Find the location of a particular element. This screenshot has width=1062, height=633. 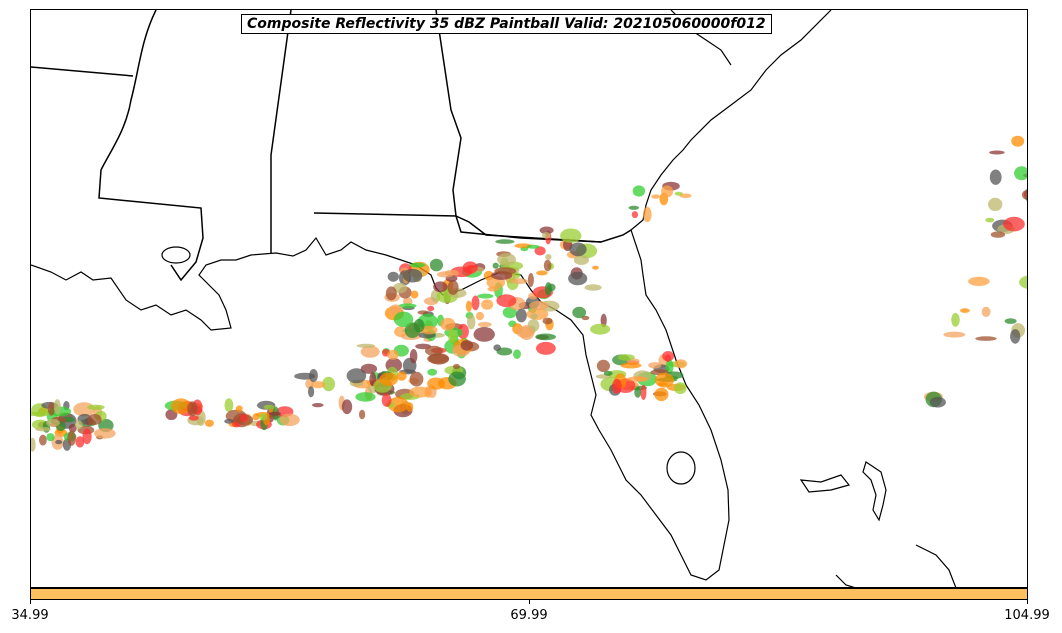

bahamas-south is located at coordinates (936, 565).